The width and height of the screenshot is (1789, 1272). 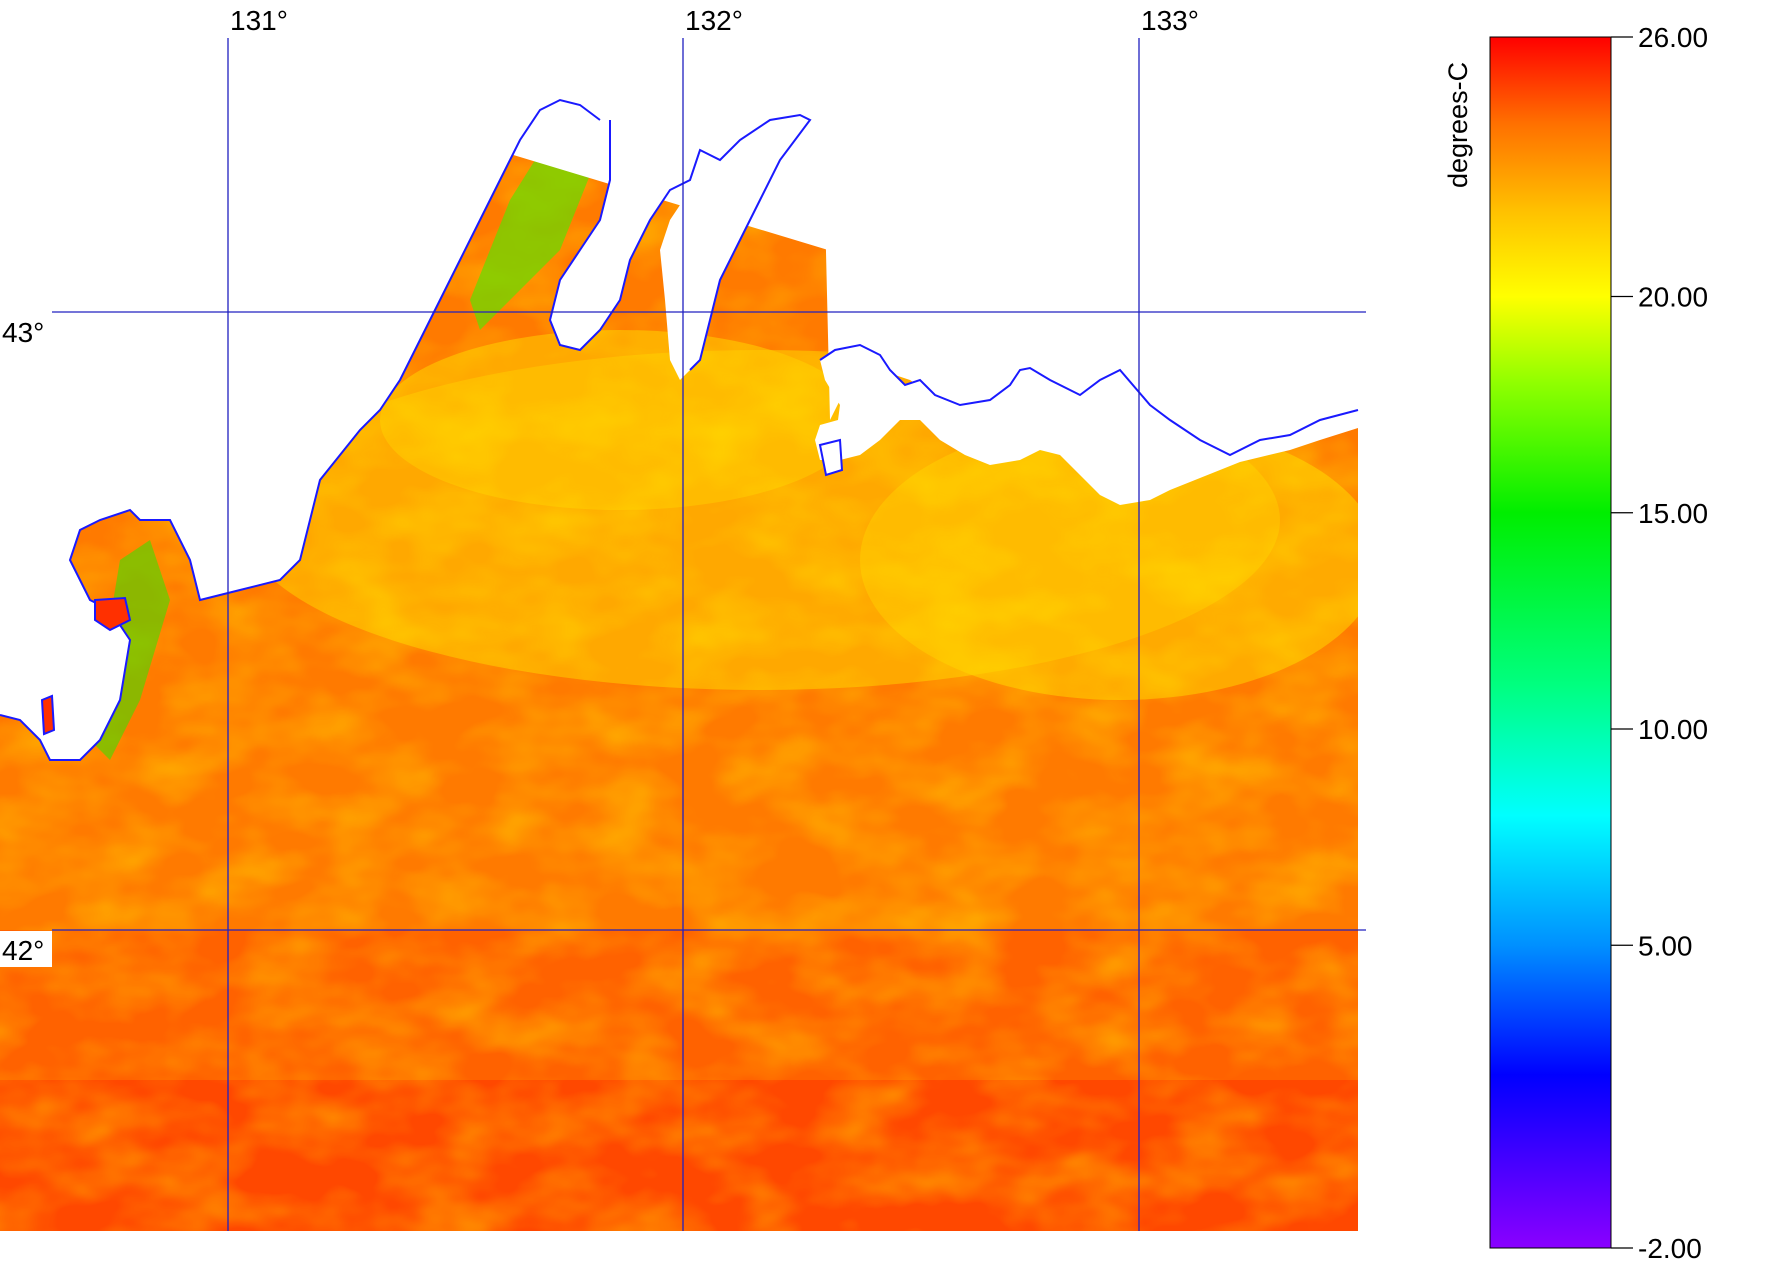 What do you see at coordinates (625, 230) in the screenshot?
I see `land-peninsula` at bounding box center [625, 230].